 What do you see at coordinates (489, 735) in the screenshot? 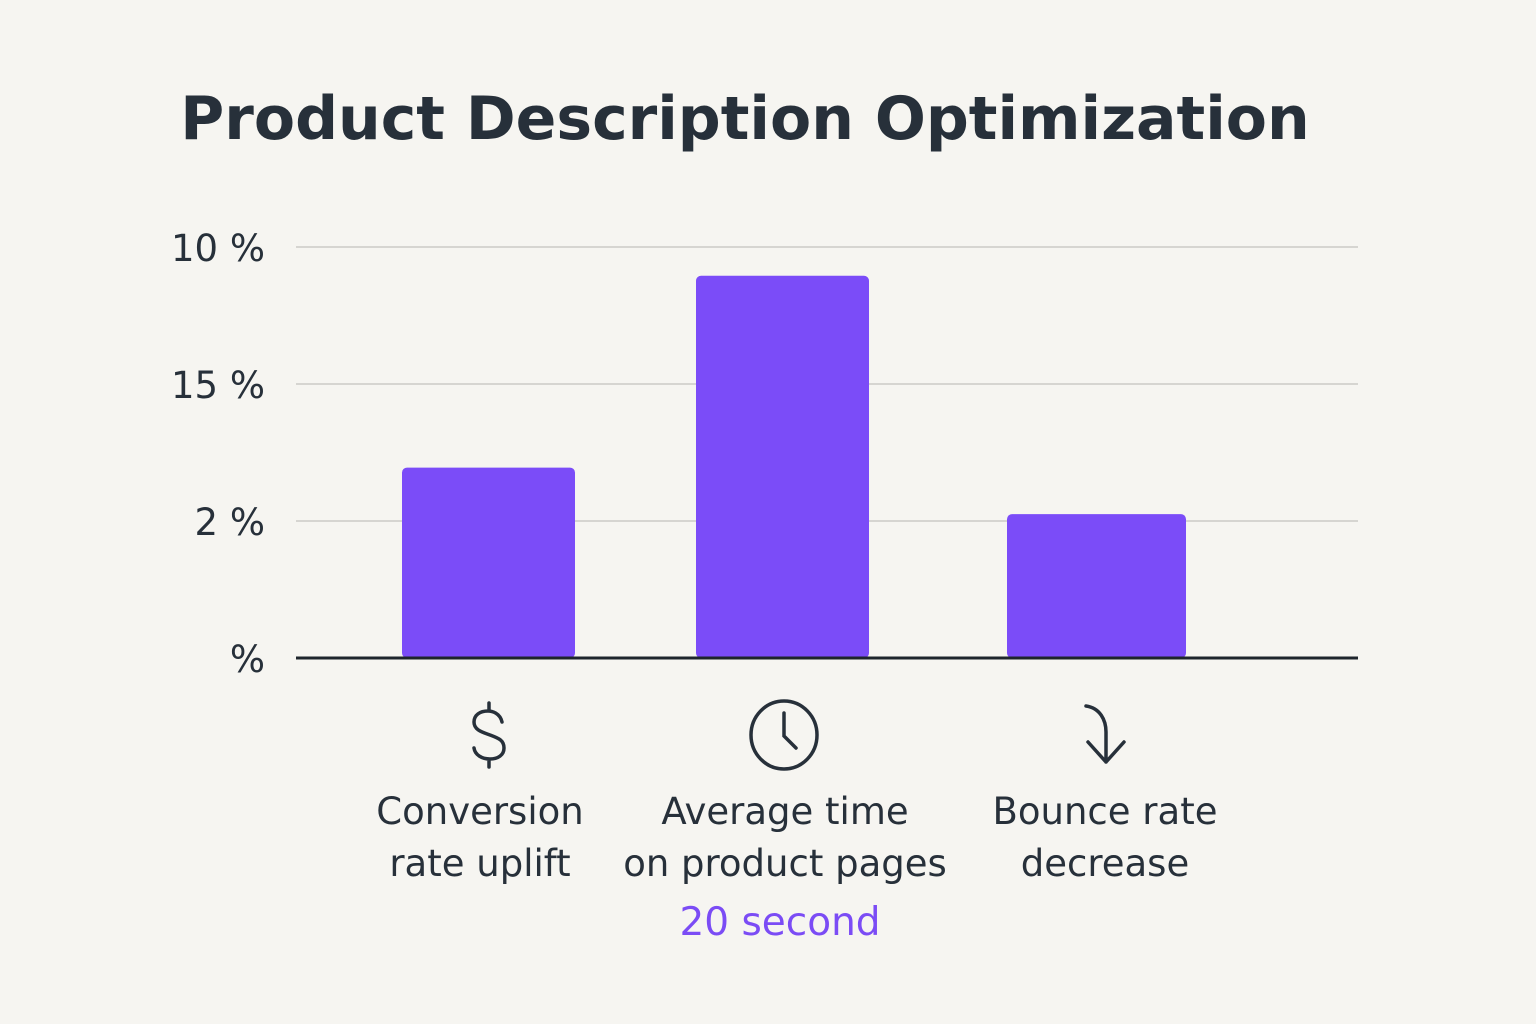
I see `dollar-icon` at bounding box center [489, 735].